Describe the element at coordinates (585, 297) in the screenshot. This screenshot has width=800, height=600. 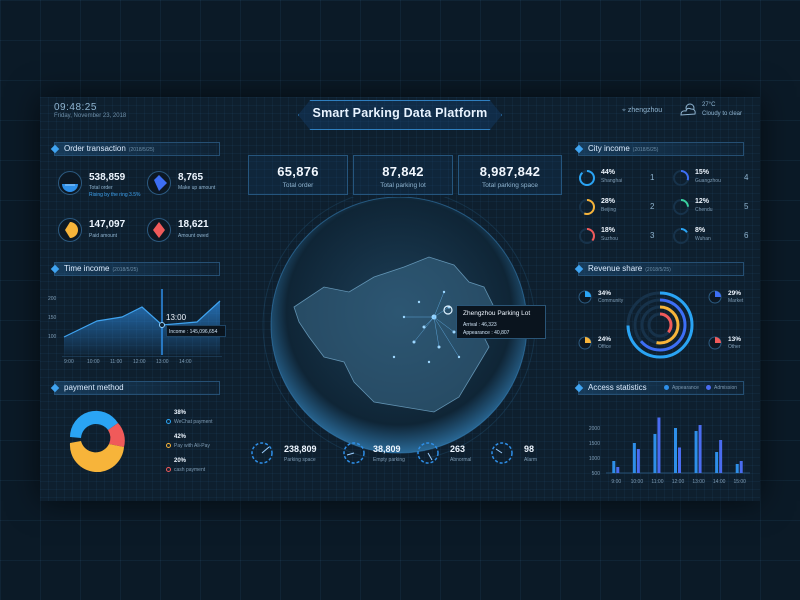
I see `community-icon` at that location.